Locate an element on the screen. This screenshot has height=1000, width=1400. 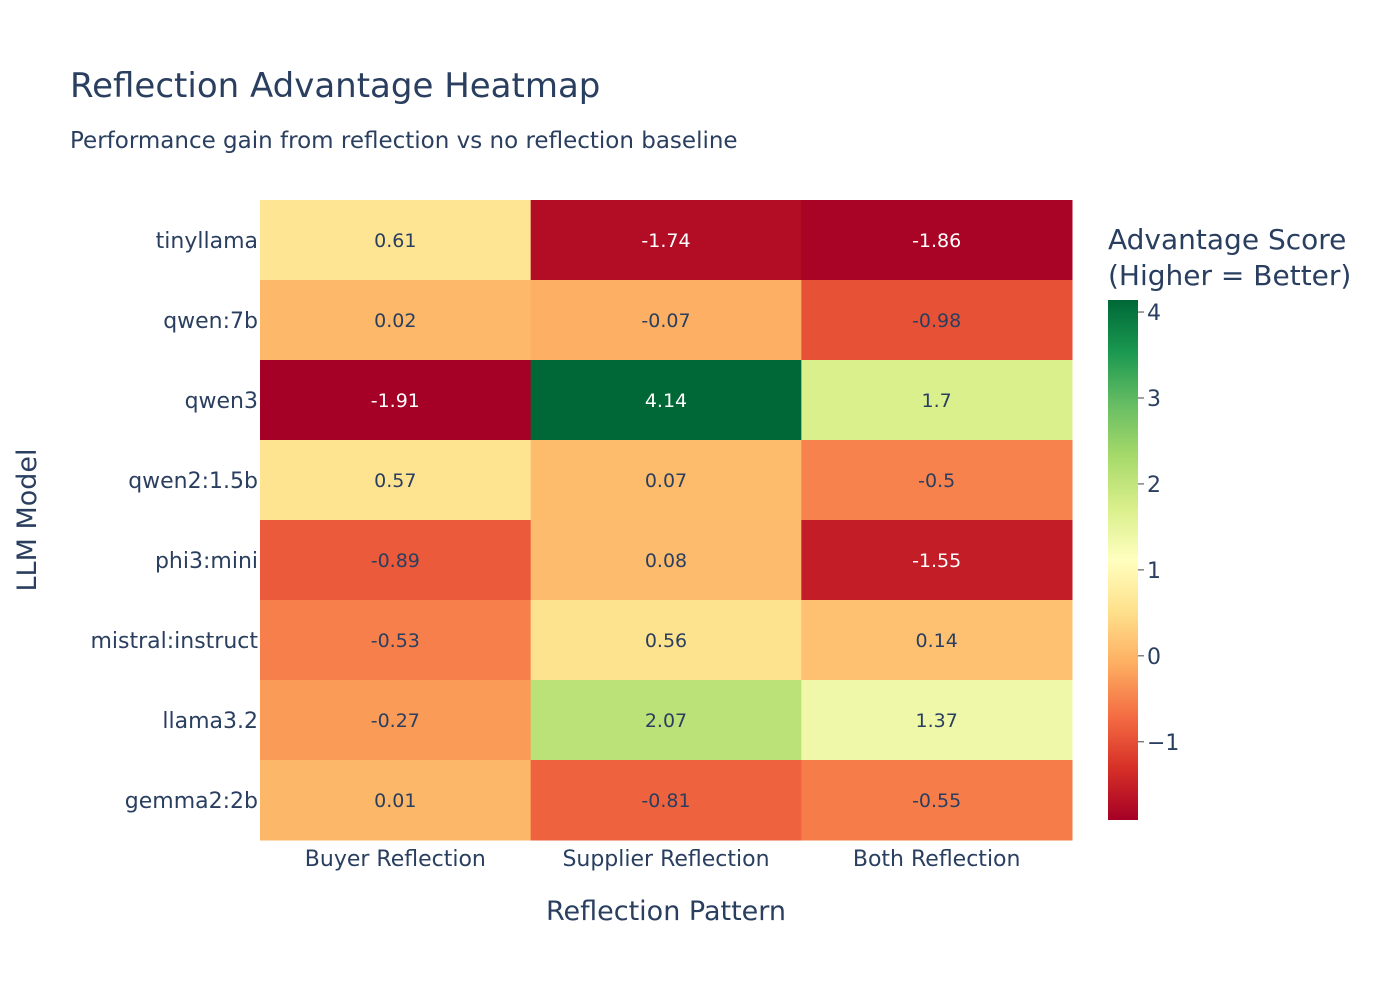
y-tick-label: qwen3 is located at coordinates (221, 401).